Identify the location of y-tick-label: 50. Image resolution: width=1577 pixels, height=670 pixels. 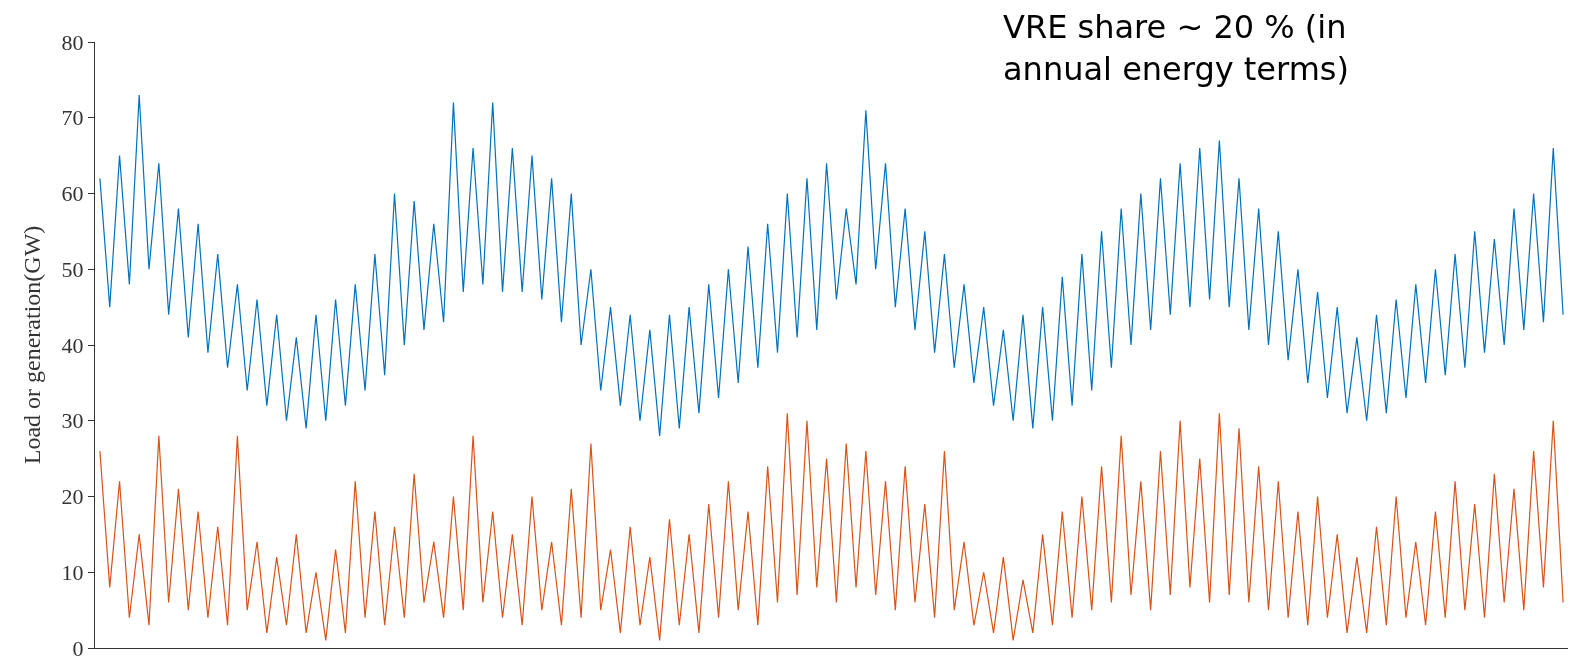
(72, 269).